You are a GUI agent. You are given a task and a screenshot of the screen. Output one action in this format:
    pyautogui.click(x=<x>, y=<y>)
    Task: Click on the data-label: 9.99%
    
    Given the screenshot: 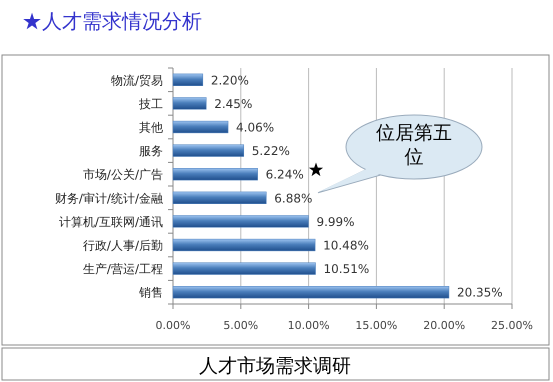 What is the action you would take?
    pyautogui.click(x=335, y=221)
    